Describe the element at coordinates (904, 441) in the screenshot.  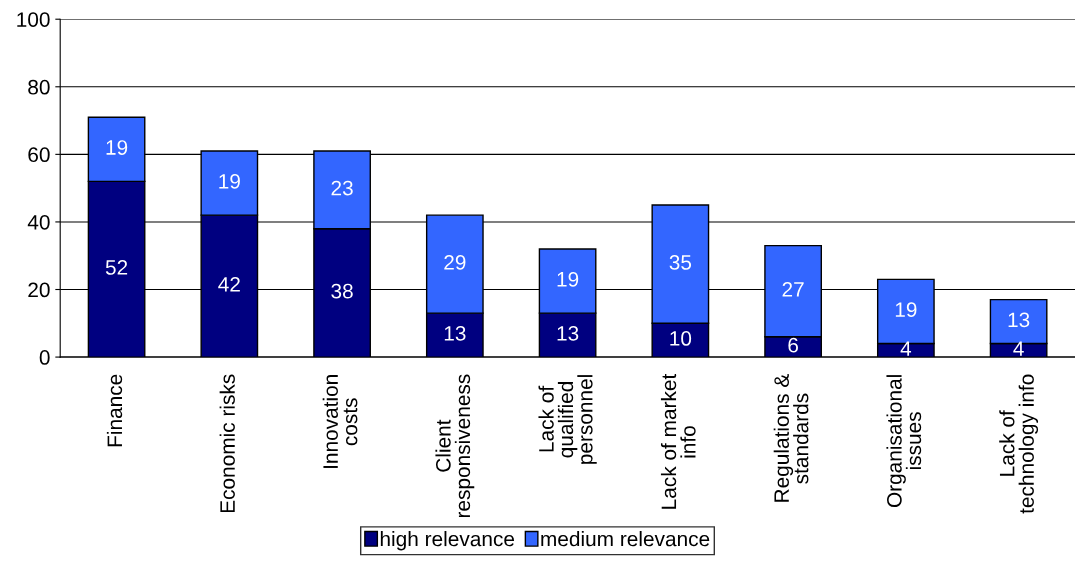
I see `x-tick-label: Organisational issues` at that location.